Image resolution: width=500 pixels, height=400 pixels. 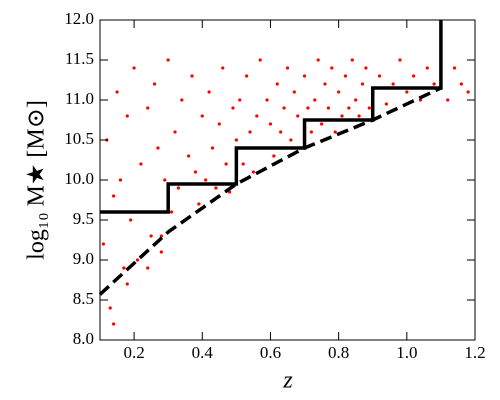 What do you see at coordinates (83, 298) in the screenshot?
I see `y-tick-label: 8.5` at bounding box center [83, 298].